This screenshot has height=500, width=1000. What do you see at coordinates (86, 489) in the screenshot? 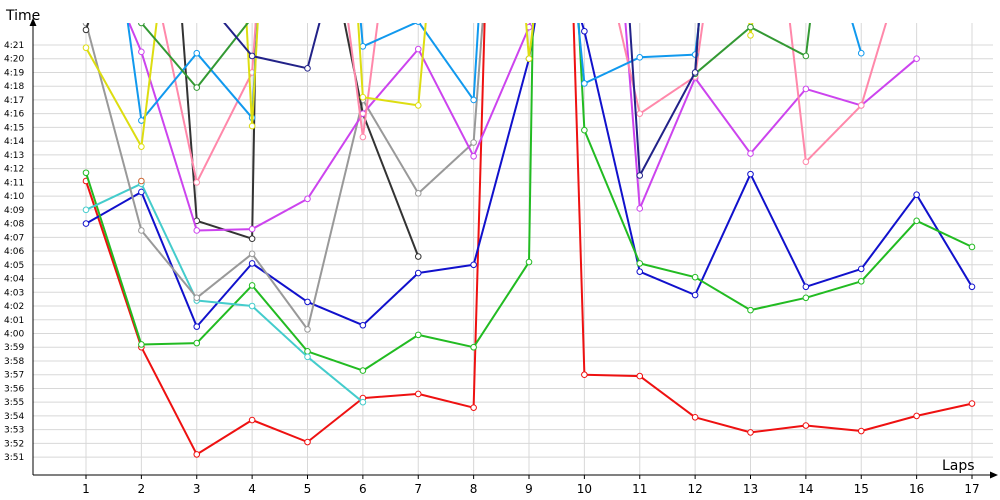
I see `x-tick-label: 1` at bounding box center [86, 489].